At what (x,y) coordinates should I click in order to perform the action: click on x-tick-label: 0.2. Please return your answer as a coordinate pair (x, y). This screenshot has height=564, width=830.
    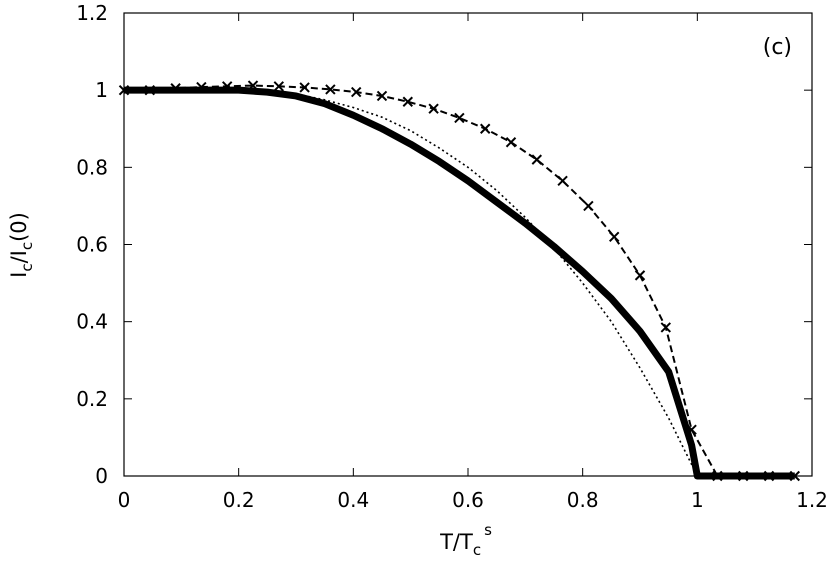
    Looking at the image, I should click on (239, 500).